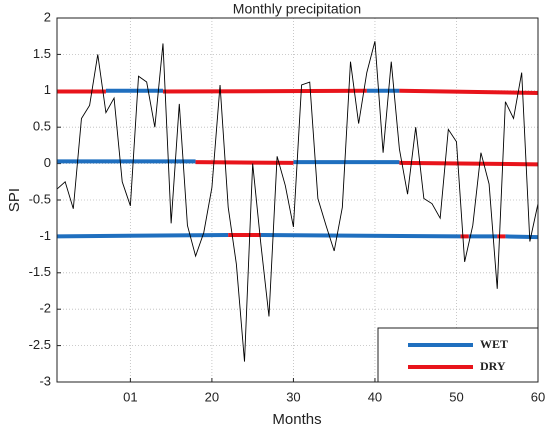  I want to click on legend-box, so click(458, 355).